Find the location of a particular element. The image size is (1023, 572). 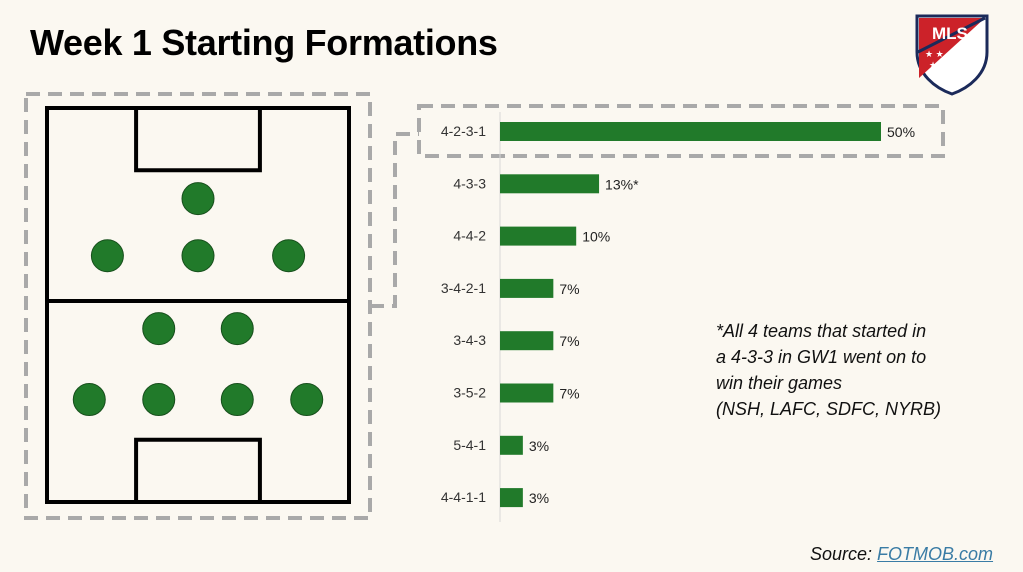

value-label: 10% is located at coordinates (596, 237).